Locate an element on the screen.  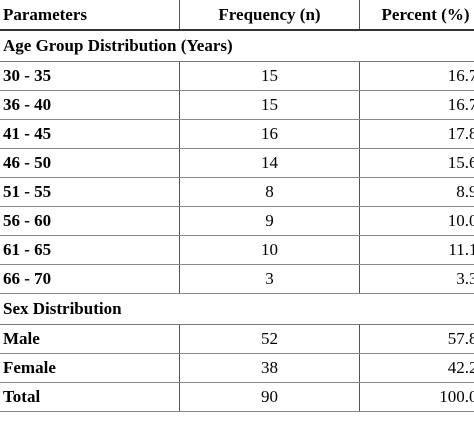
table-row: 30 - 35 15 16.7 is located at coordinates (237, 76).